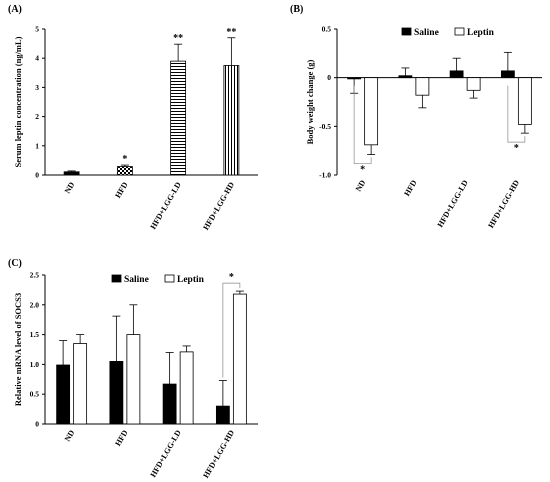 Image resolution: width=550 pixels, height=482 pixels. Describe the element at coordinates (37, 87) in the screenshot. I see `y-tick-label-3: 3` at that location.